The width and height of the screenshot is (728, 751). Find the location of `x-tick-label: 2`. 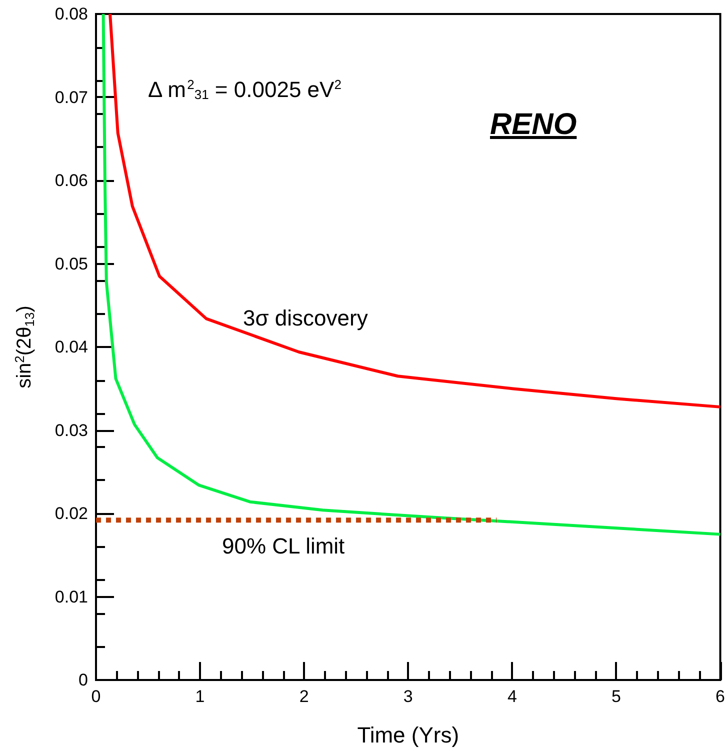

x-tick-label: 2 is located at coordinates (304, 696).